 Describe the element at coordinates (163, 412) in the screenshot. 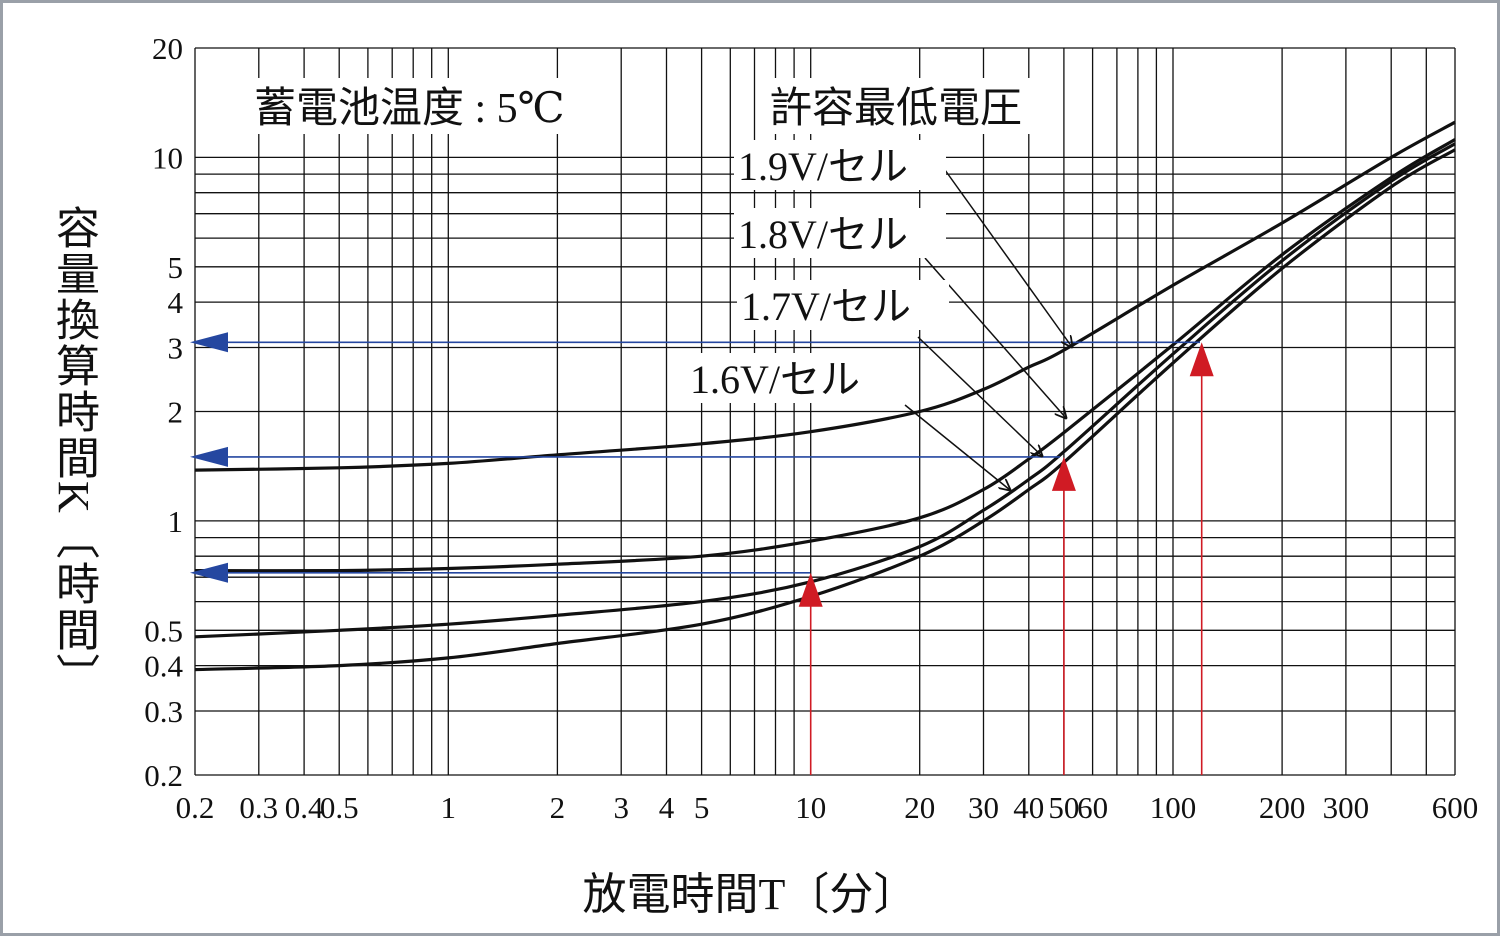

I see `y-tick-labels: 0.2 0.3 0.40.5 1 2 3 45 10 20` at that location.